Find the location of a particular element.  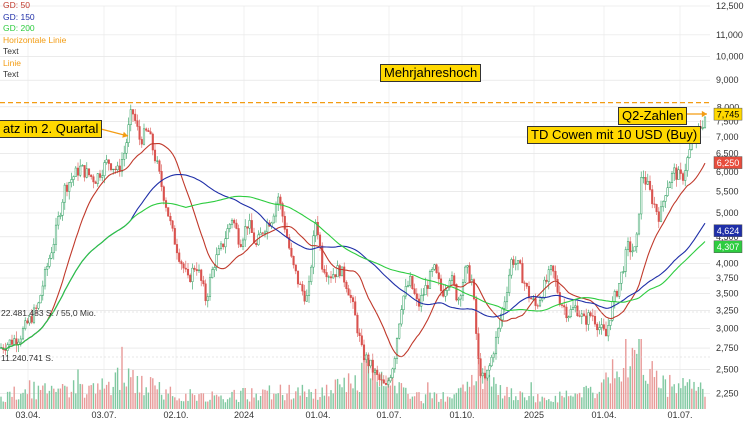

annotation-q2-results: Q2-Zahlen is located at coordinates (653, 116).